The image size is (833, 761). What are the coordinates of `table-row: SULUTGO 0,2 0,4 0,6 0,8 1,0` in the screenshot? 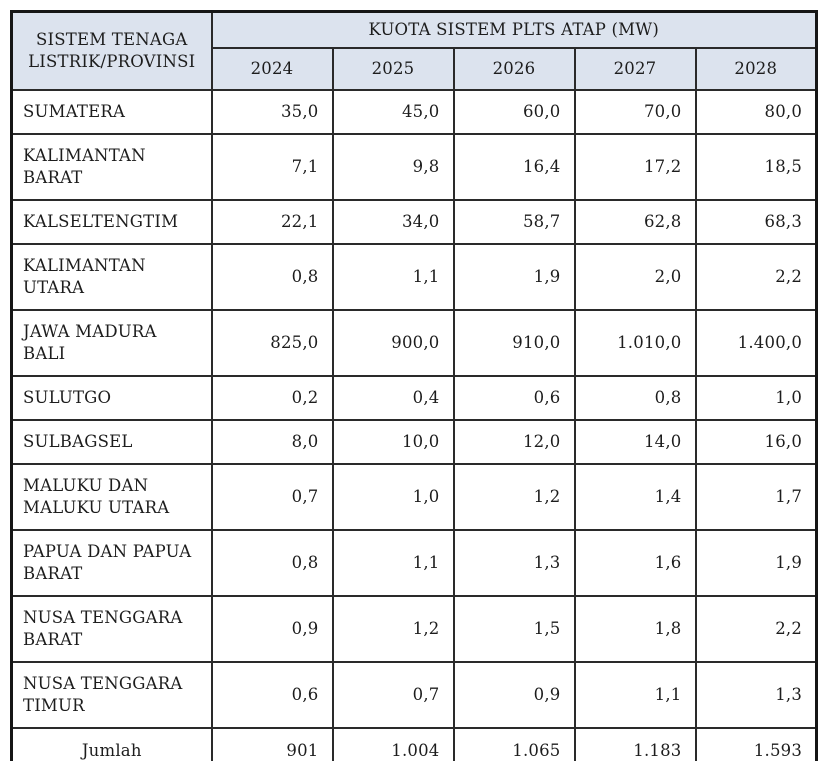 It's located at (414, 398).